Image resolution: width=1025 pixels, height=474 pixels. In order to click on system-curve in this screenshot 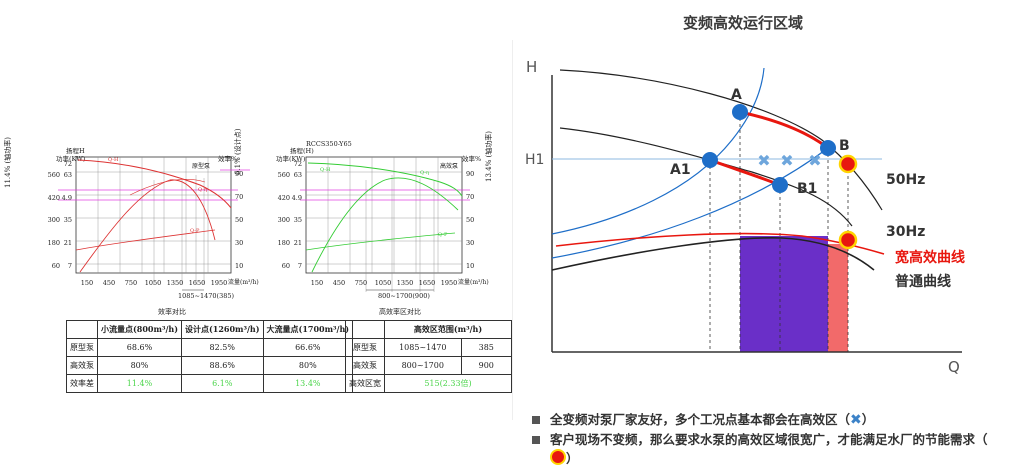, I will do `click(658, 151)`.